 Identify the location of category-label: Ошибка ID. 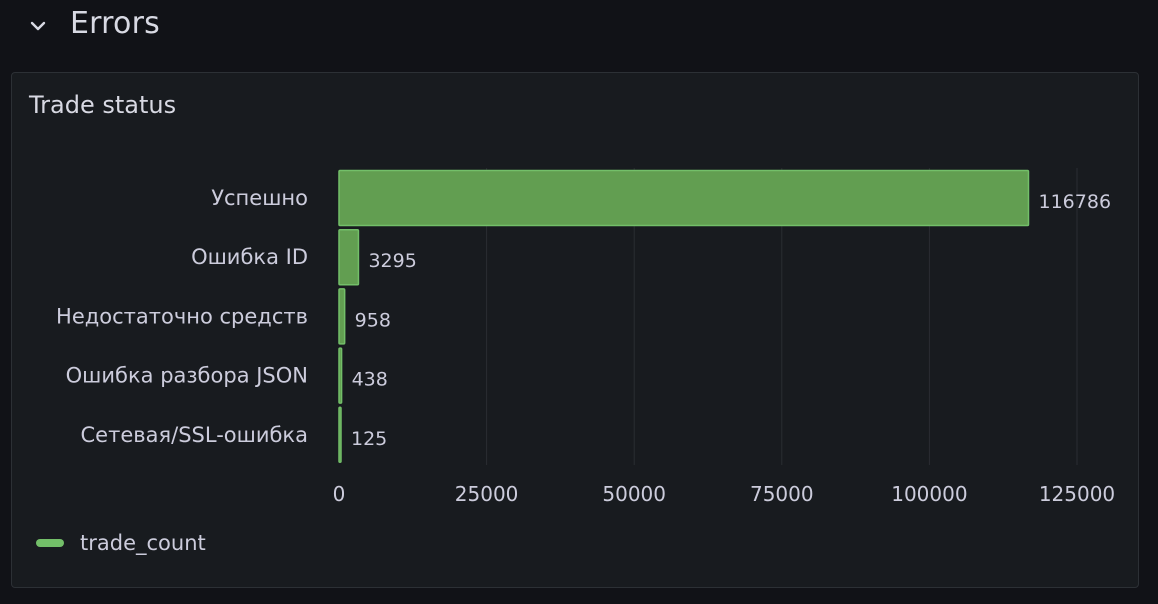
(249, 257).